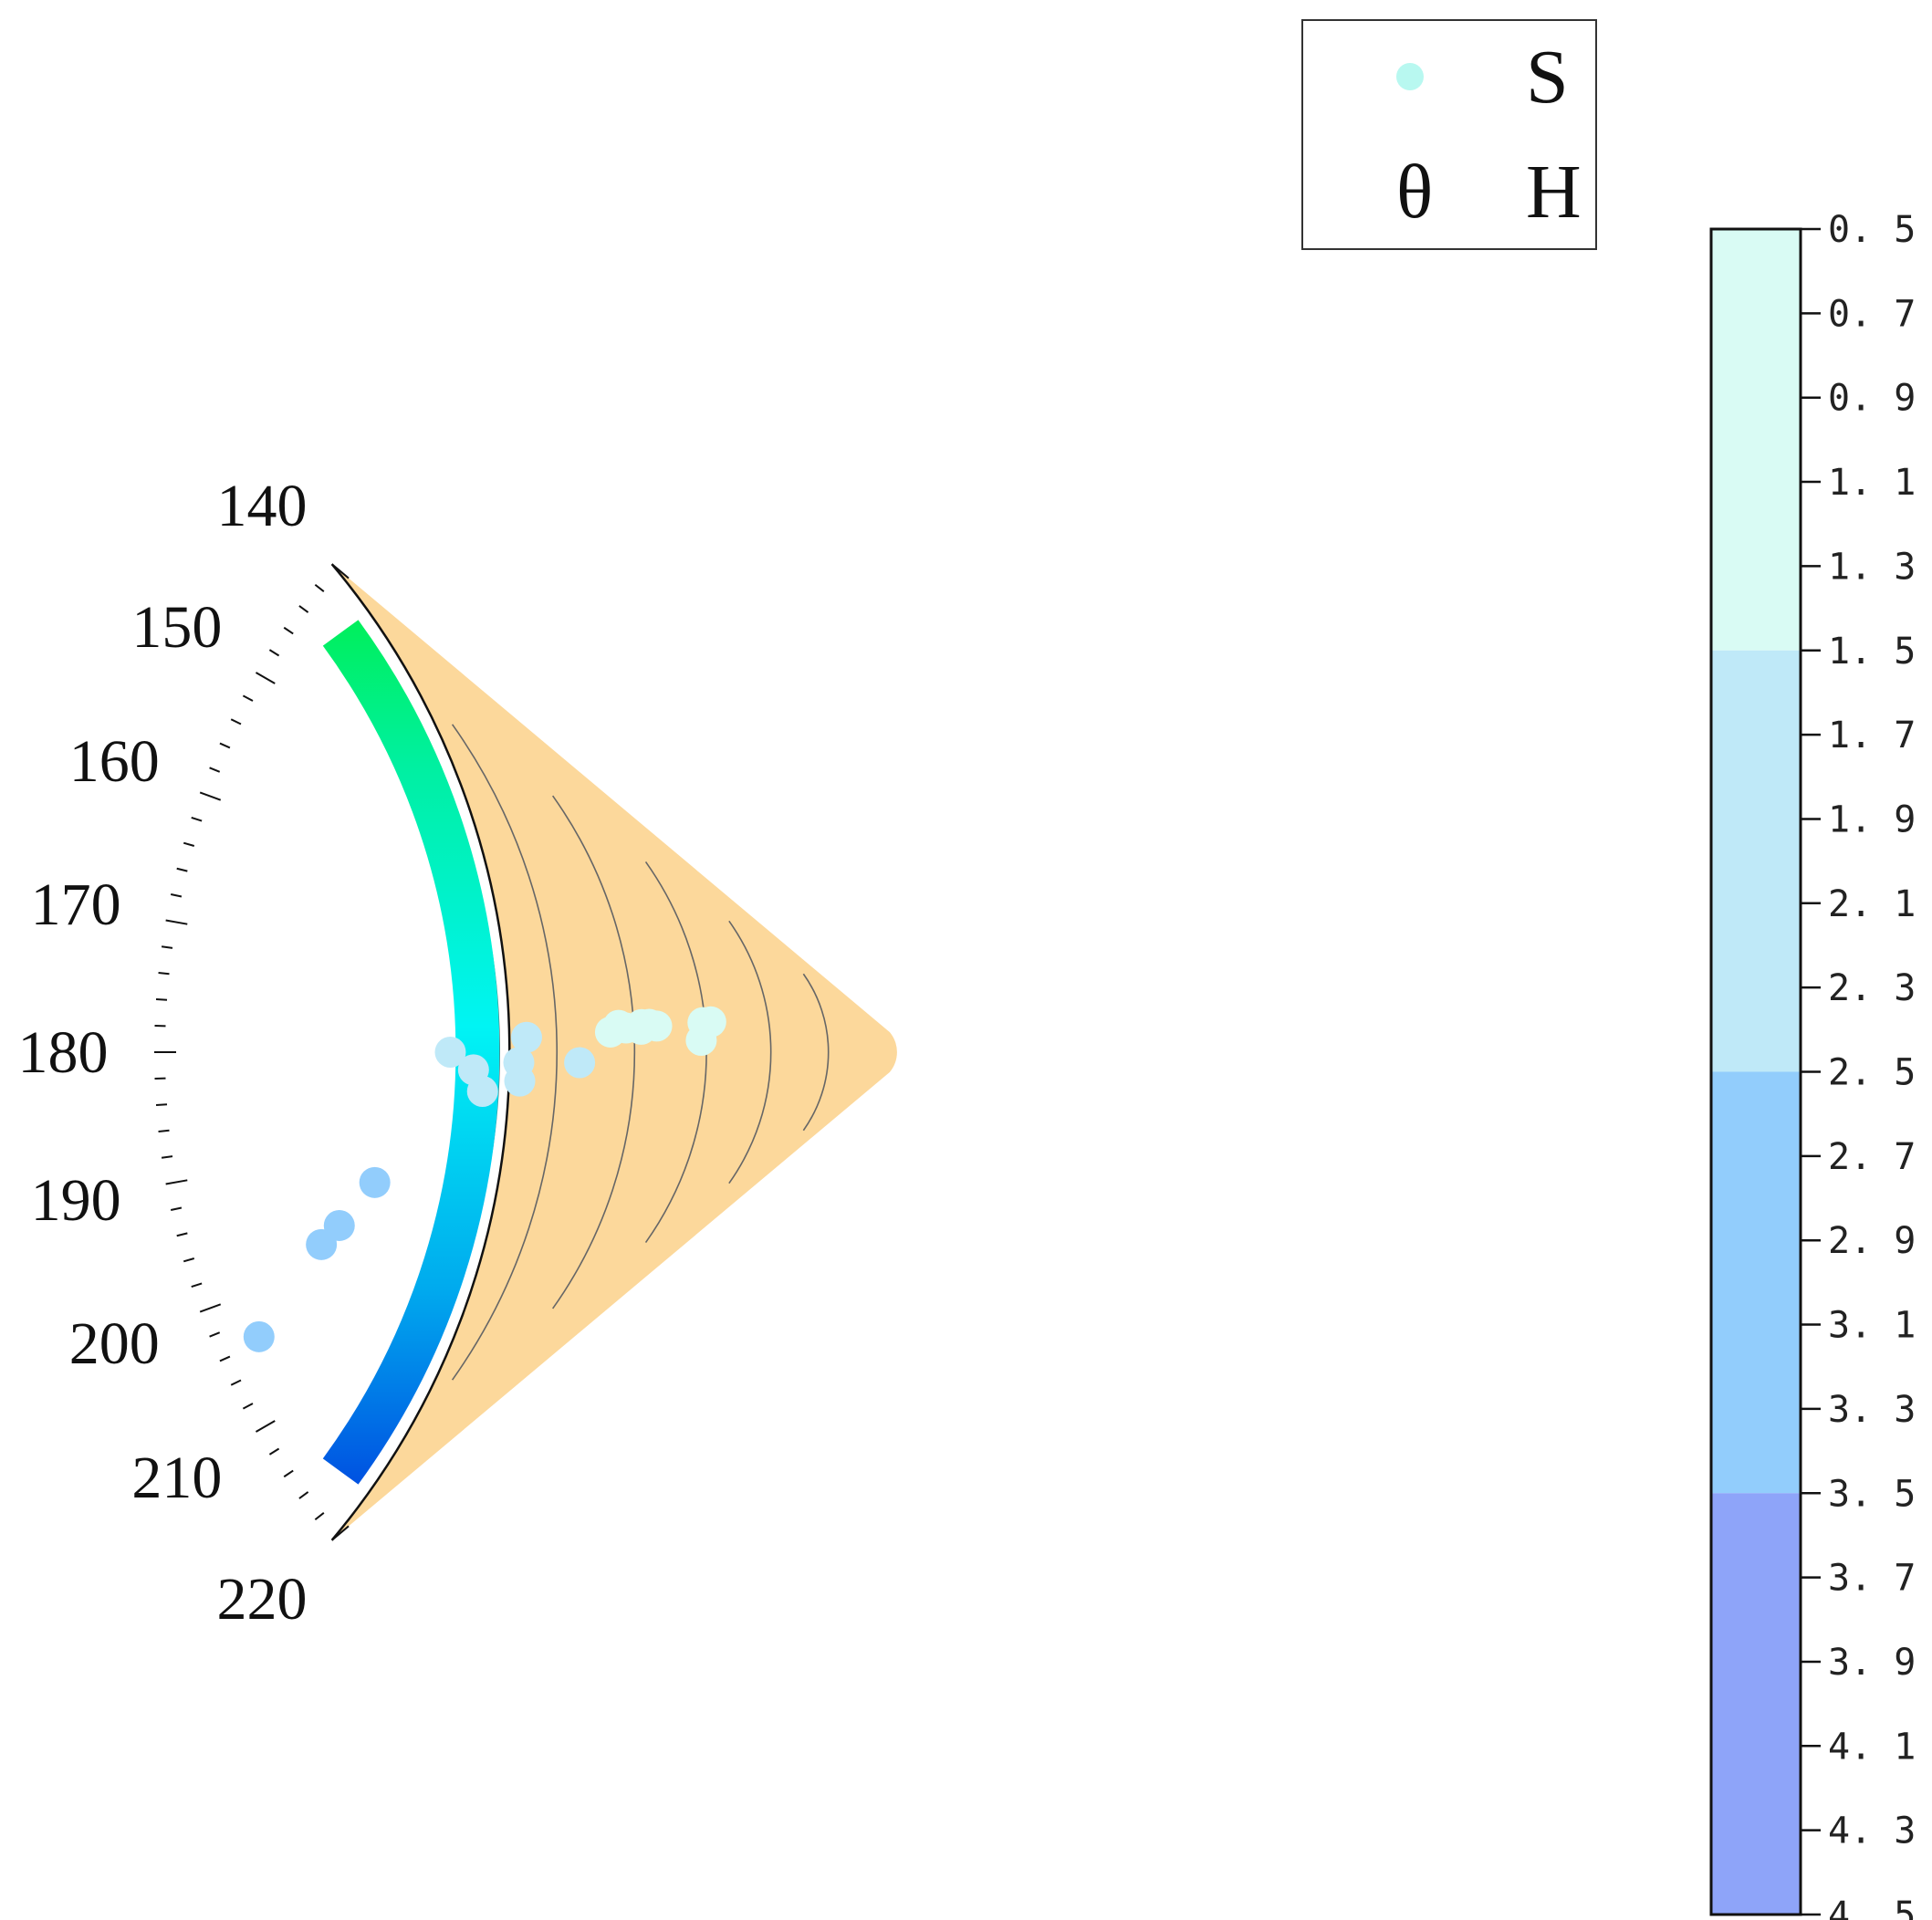 This screenshot has height=1920, width=1932. Describe the element at coordinates (262, 1600) in the screenshot. I see `angular-tick-label: 220` at that location.